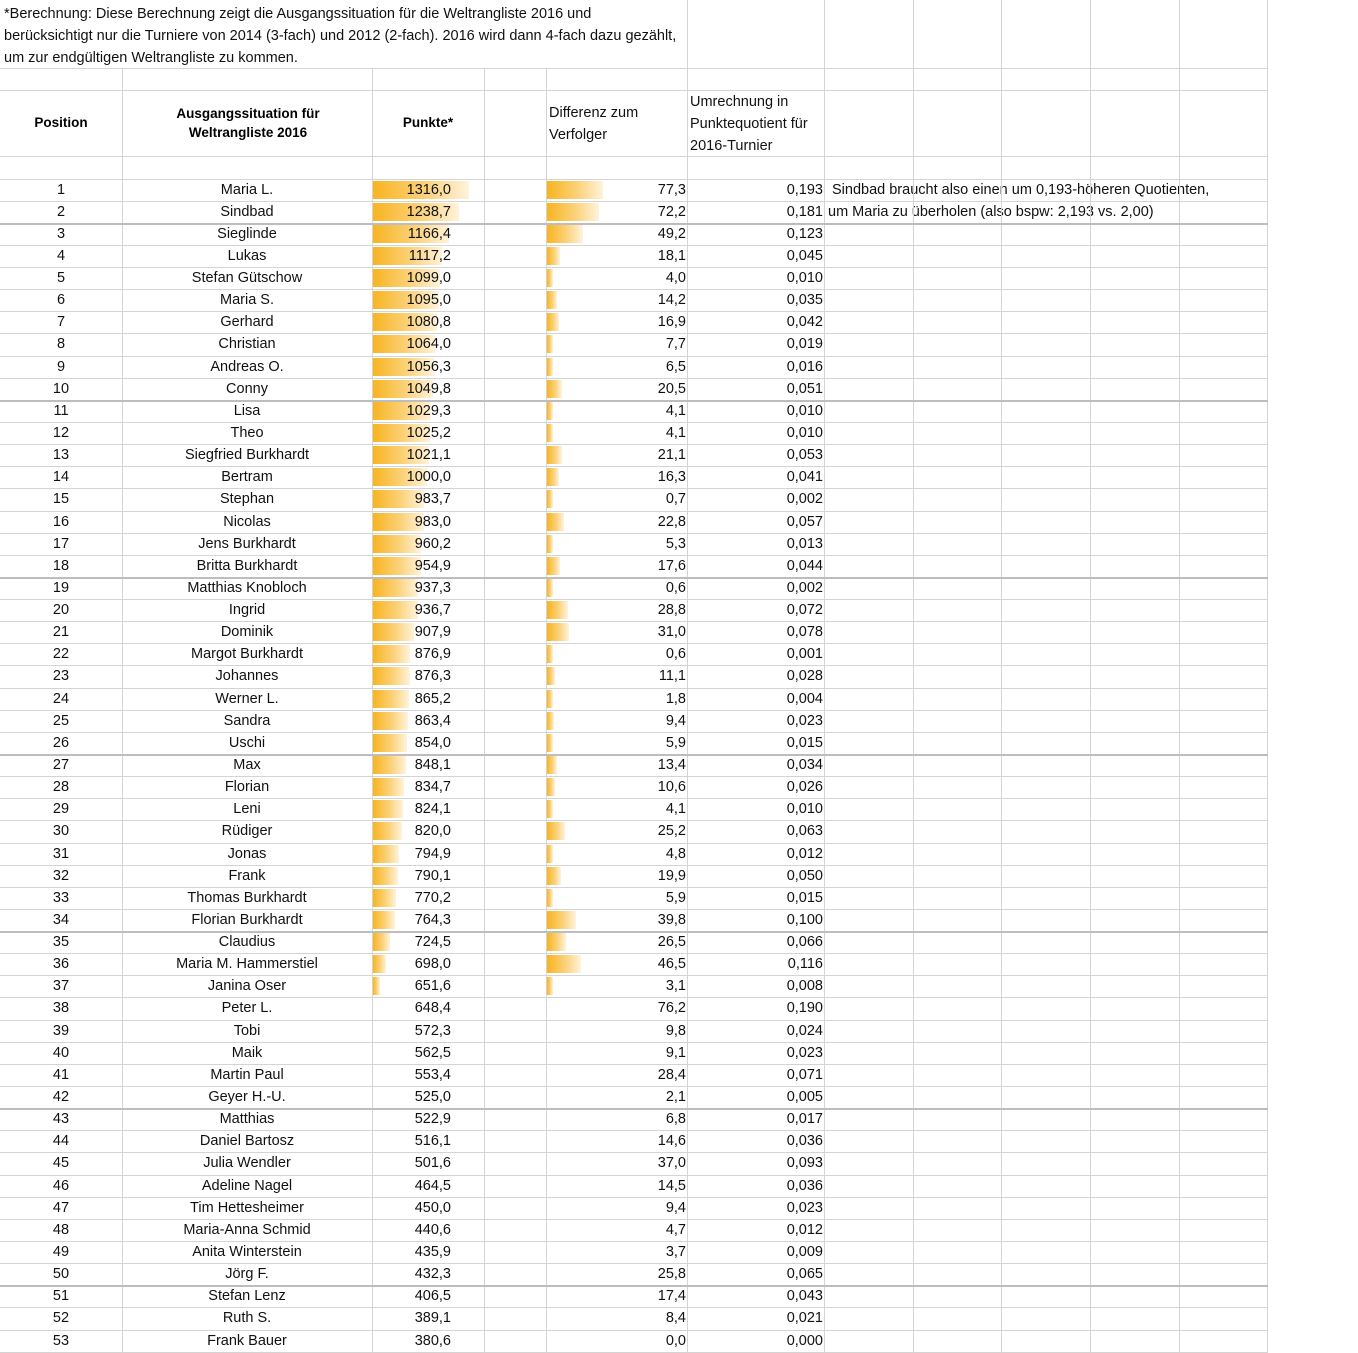 Image resolution: width=1358 pixels, height=1353 pixels. What do you see at coordinates (247, 699) in the screenshot?
I see `name-cell: Werner L.` at bounding box center [247, 699].